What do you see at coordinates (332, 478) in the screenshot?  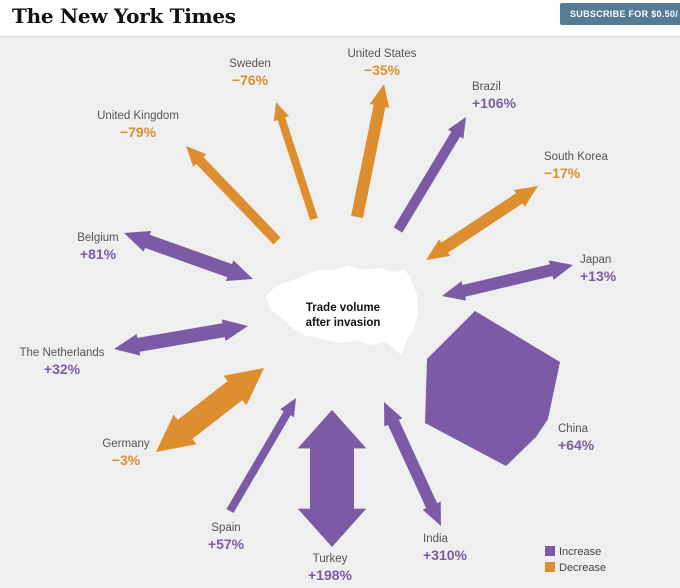 I see `arrow-turkey` at bounding box center [332, 478].